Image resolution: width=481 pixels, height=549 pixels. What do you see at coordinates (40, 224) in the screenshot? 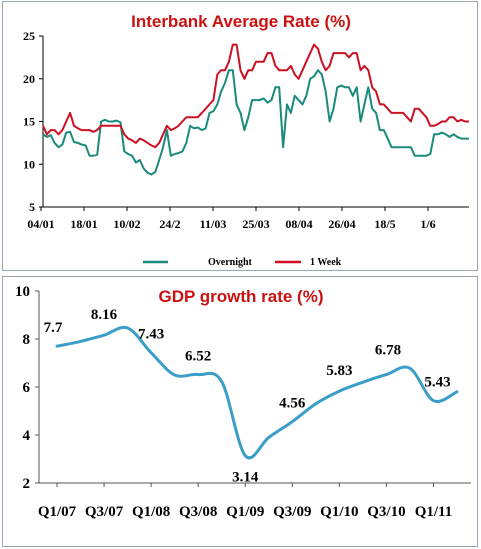
I see `x-tick-label: 04/01` at bounding box center [40, 224].